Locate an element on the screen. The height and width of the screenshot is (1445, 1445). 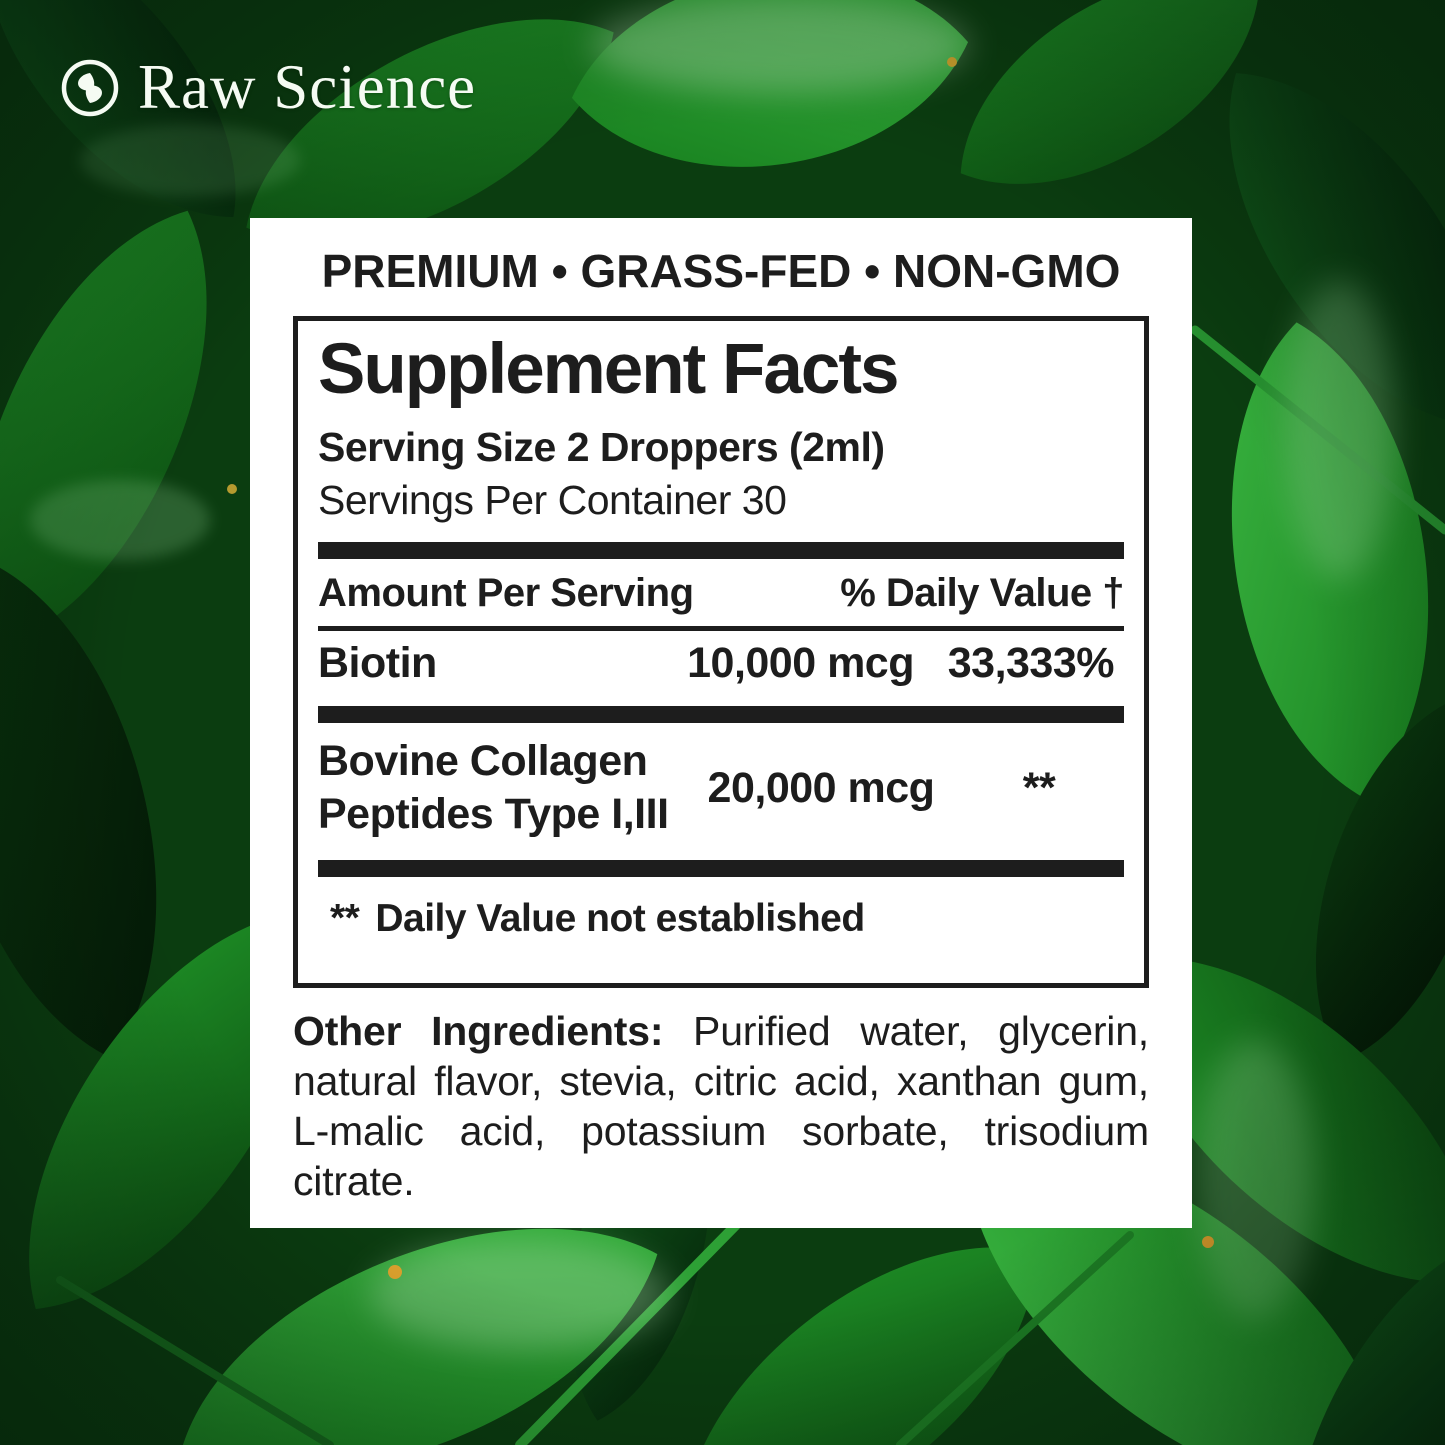
nutrient-row-biotin: Biotin 10,000 mcg 33,333% is located at coordinates (721, 663).